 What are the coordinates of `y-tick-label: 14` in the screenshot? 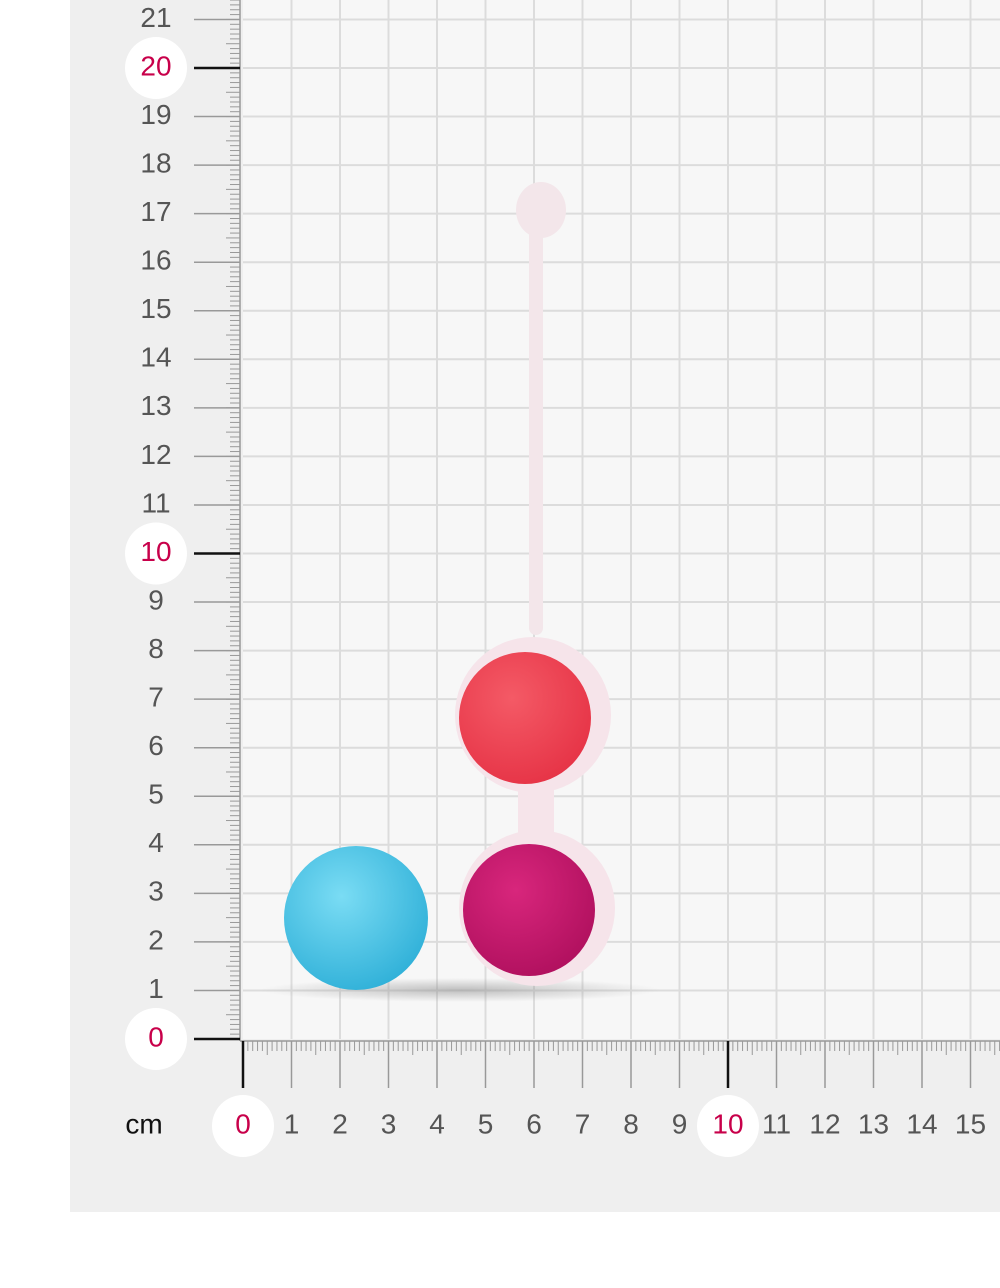 It's located at (155, 357).